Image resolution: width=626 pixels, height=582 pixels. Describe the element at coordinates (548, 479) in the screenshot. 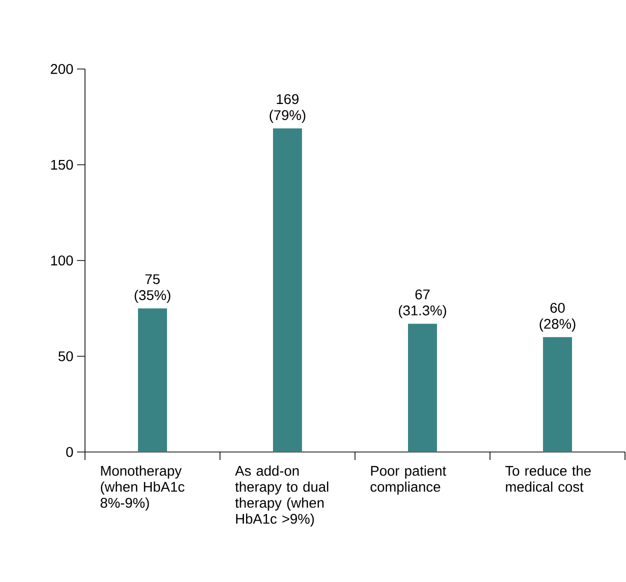

I see `x-tick-label: To reduce the medical cost` at that location.